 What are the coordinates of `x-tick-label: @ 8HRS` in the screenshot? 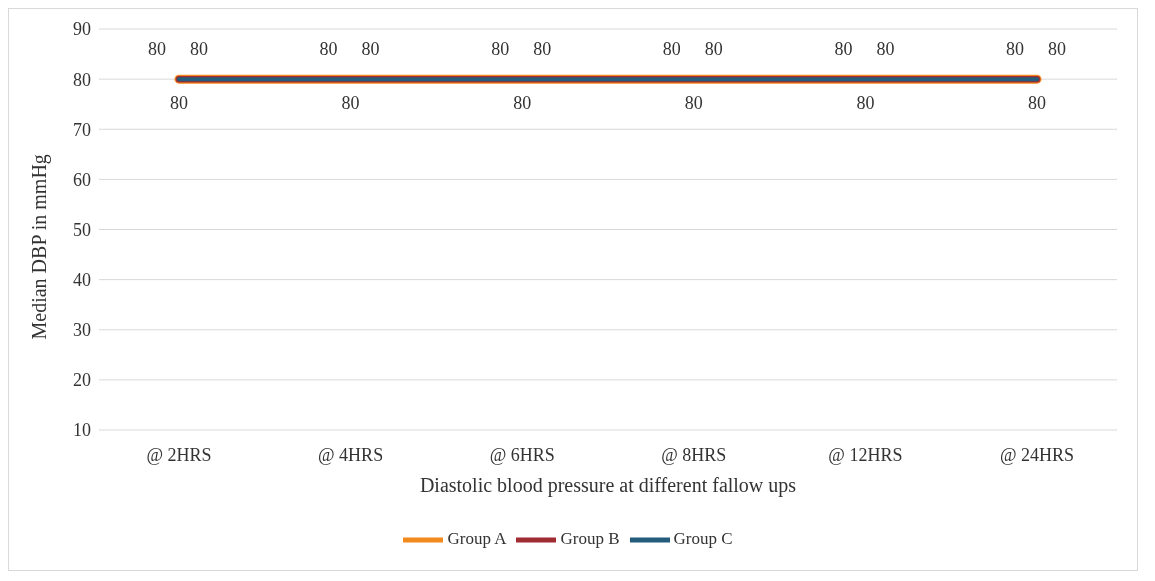 It's located at (694, 454).